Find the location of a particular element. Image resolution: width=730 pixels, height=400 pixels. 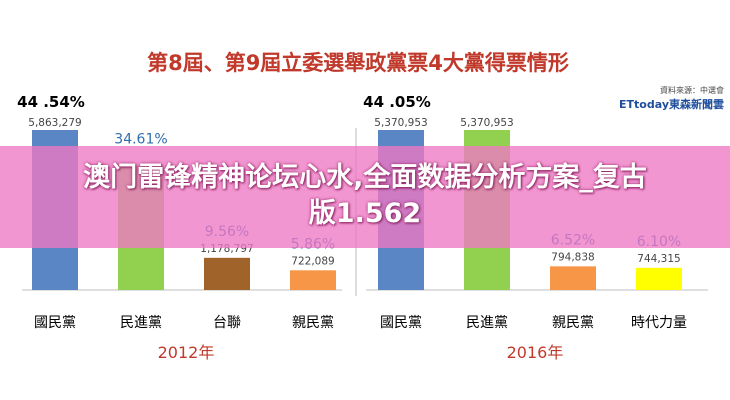

percent-label: 34.61% is located at coordinates (140, 140).